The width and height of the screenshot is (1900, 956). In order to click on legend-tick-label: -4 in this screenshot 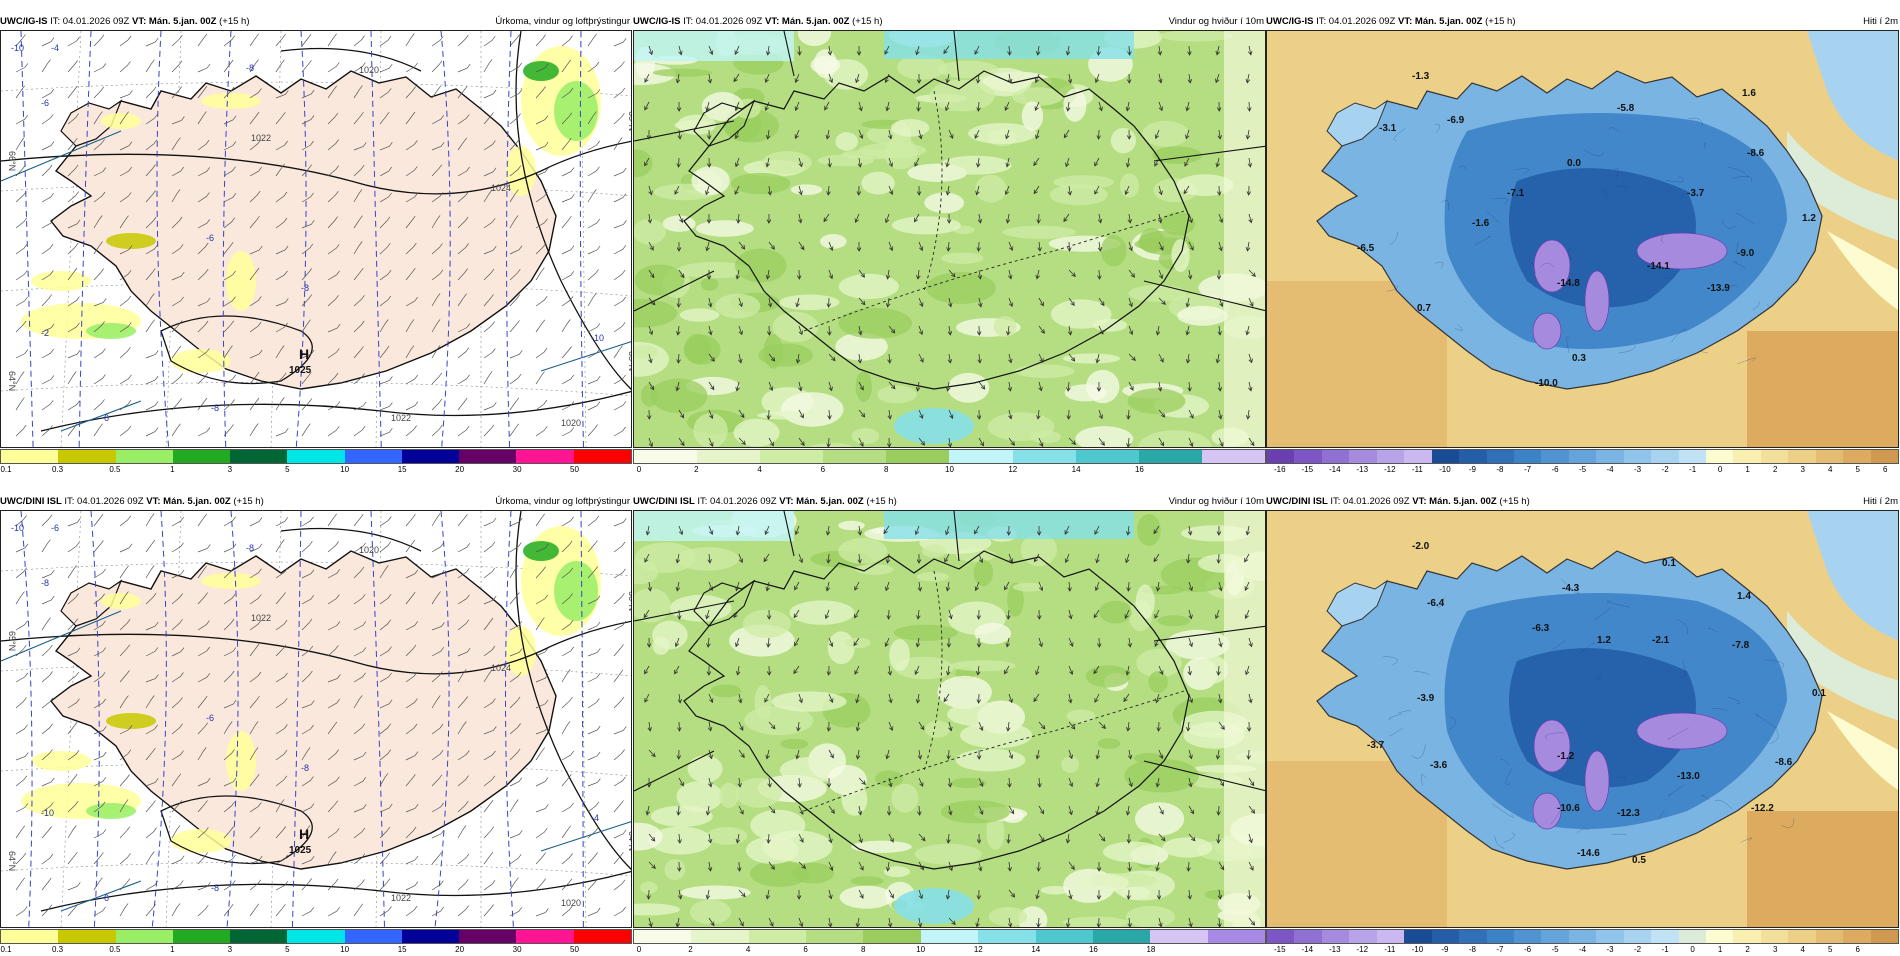, I will do `click(1610, 469)`.